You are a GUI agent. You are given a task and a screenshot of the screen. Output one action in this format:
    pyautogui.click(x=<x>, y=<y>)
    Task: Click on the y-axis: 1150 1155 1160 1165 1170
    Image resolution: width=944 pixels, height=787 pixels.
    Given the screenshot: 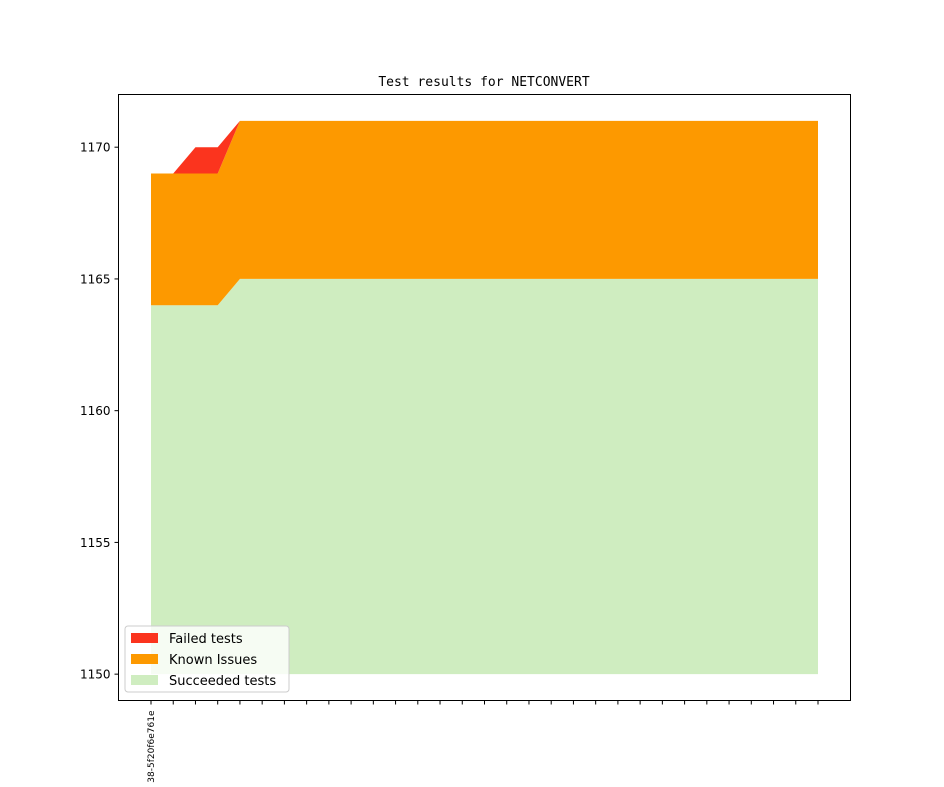 What is the action you would take?
    pyautogui.click(x=99, y=411)
    